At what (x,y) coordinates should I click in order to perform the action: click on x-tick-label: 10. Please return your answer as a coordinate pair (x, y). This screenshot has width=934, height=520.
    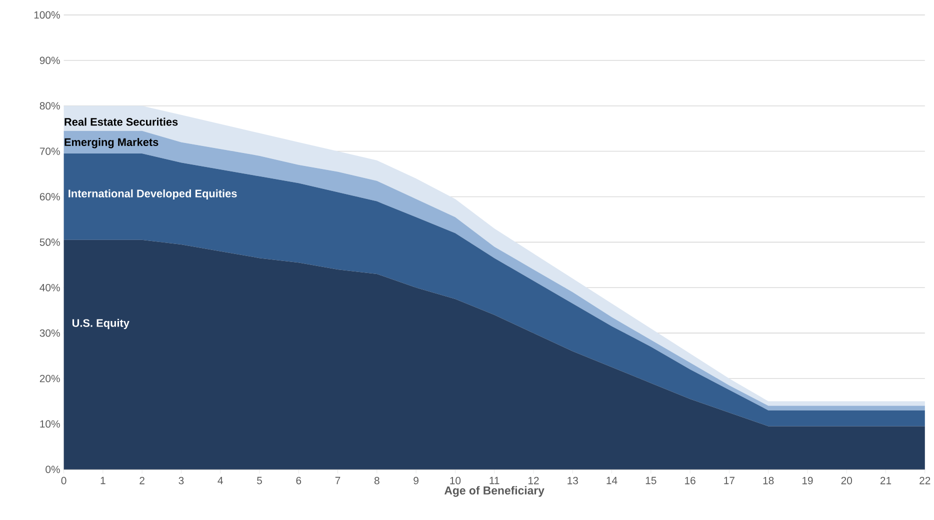
    Looking at the image, I should click on (455, 480).